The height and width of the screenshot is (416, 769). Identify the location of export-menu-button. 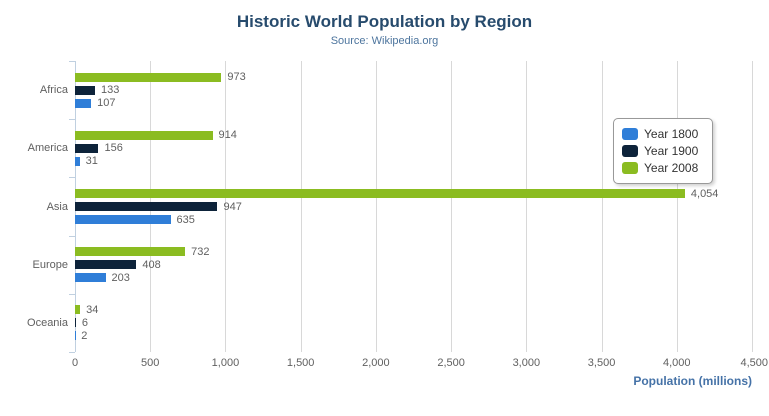
(740, 28).